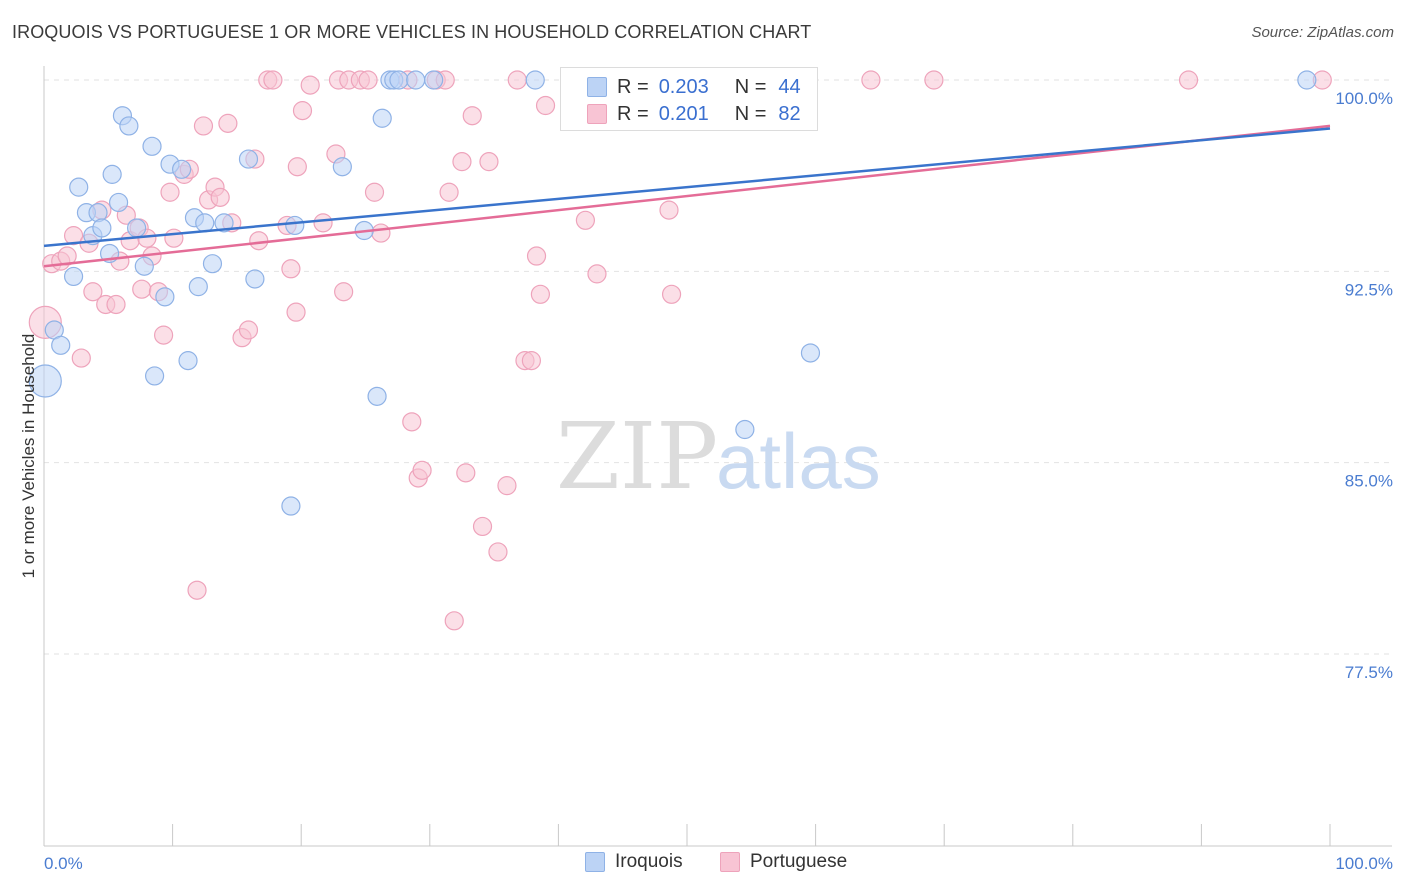 This screenshot has width=1406, height=892. I want to click on source-label: Source: ZipAtlas.com, so click(1322, 32).